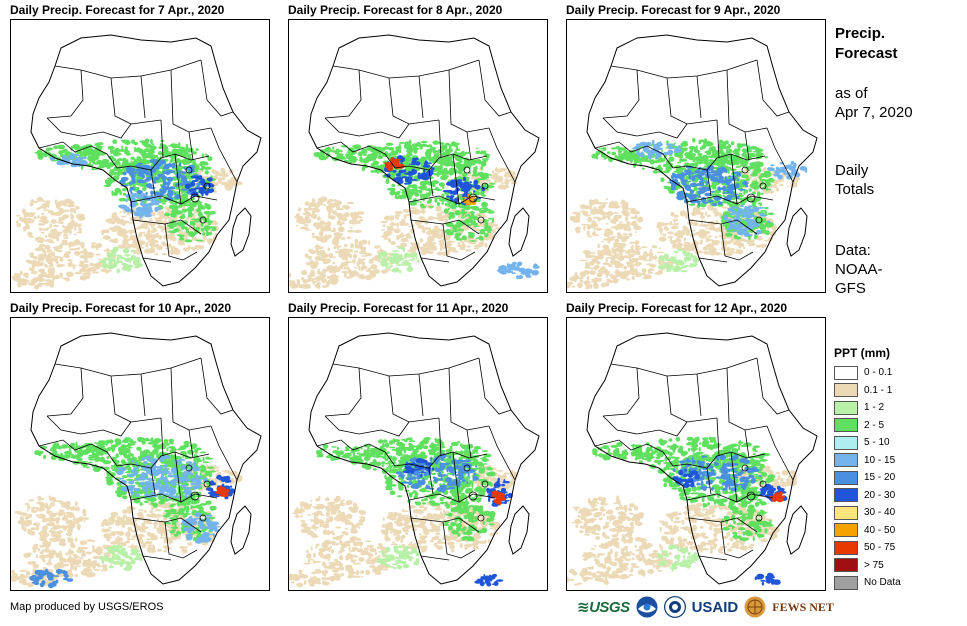 The image size is (967, 626). What do you see at coordinates (140, 156) in the screenshot?
I see `precip-map` at bounding box center [140, 156].